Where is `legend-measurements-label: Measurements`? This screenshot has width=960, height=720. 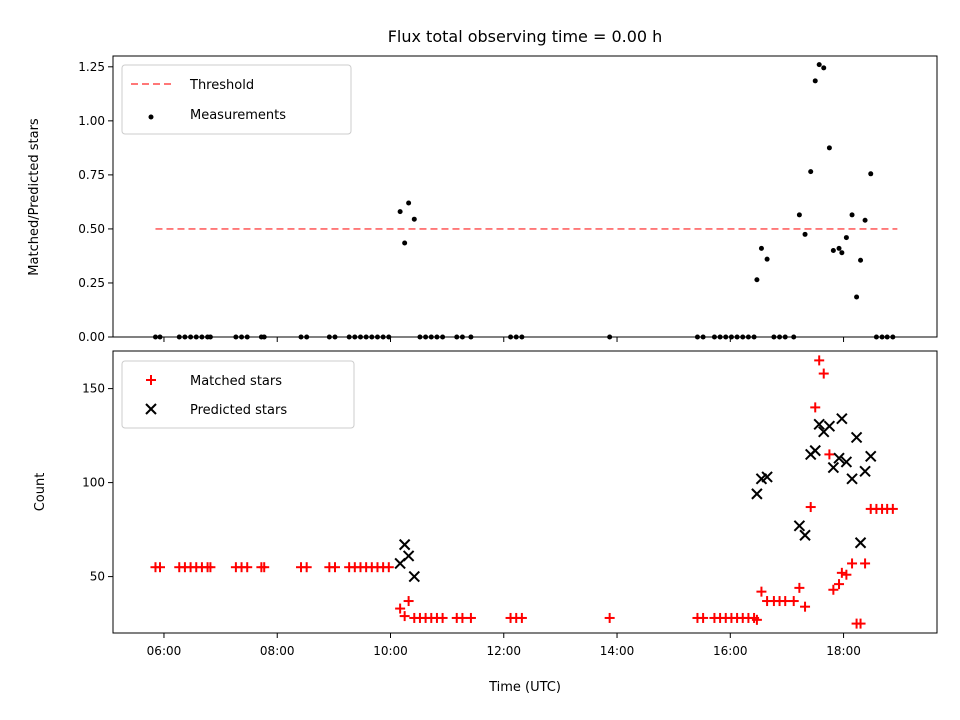 legend-measurements-label: Measurements is located at coordinates (238, 115).